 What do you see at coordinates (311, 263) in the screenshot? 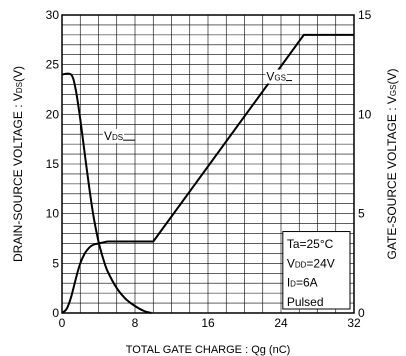
I see `condition-vdd: VDD=24V` at bounding box center [311, 263].